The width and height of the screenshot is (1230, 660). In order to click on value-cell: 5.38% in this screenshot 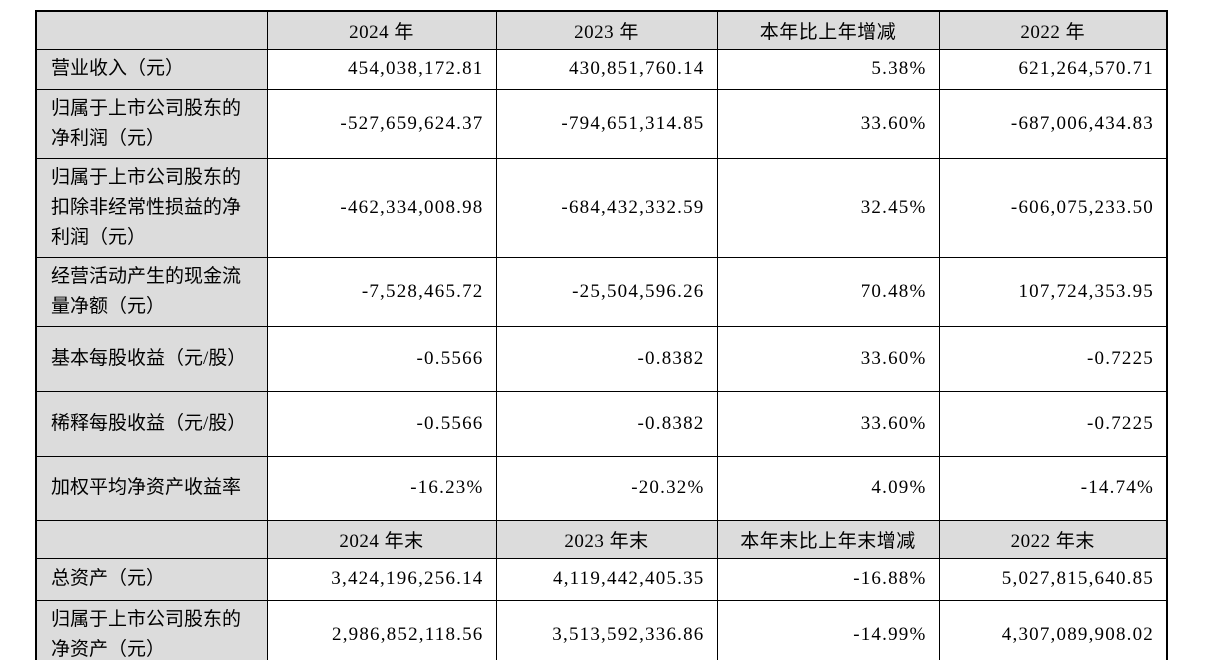, I will do `click(828, 69)`.